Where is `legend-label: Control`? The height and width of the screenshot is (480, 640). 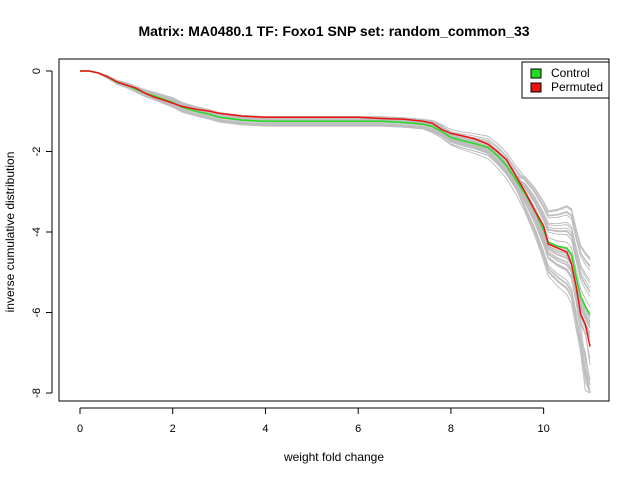
legend-label: Control is located at coordinates (570, 73).